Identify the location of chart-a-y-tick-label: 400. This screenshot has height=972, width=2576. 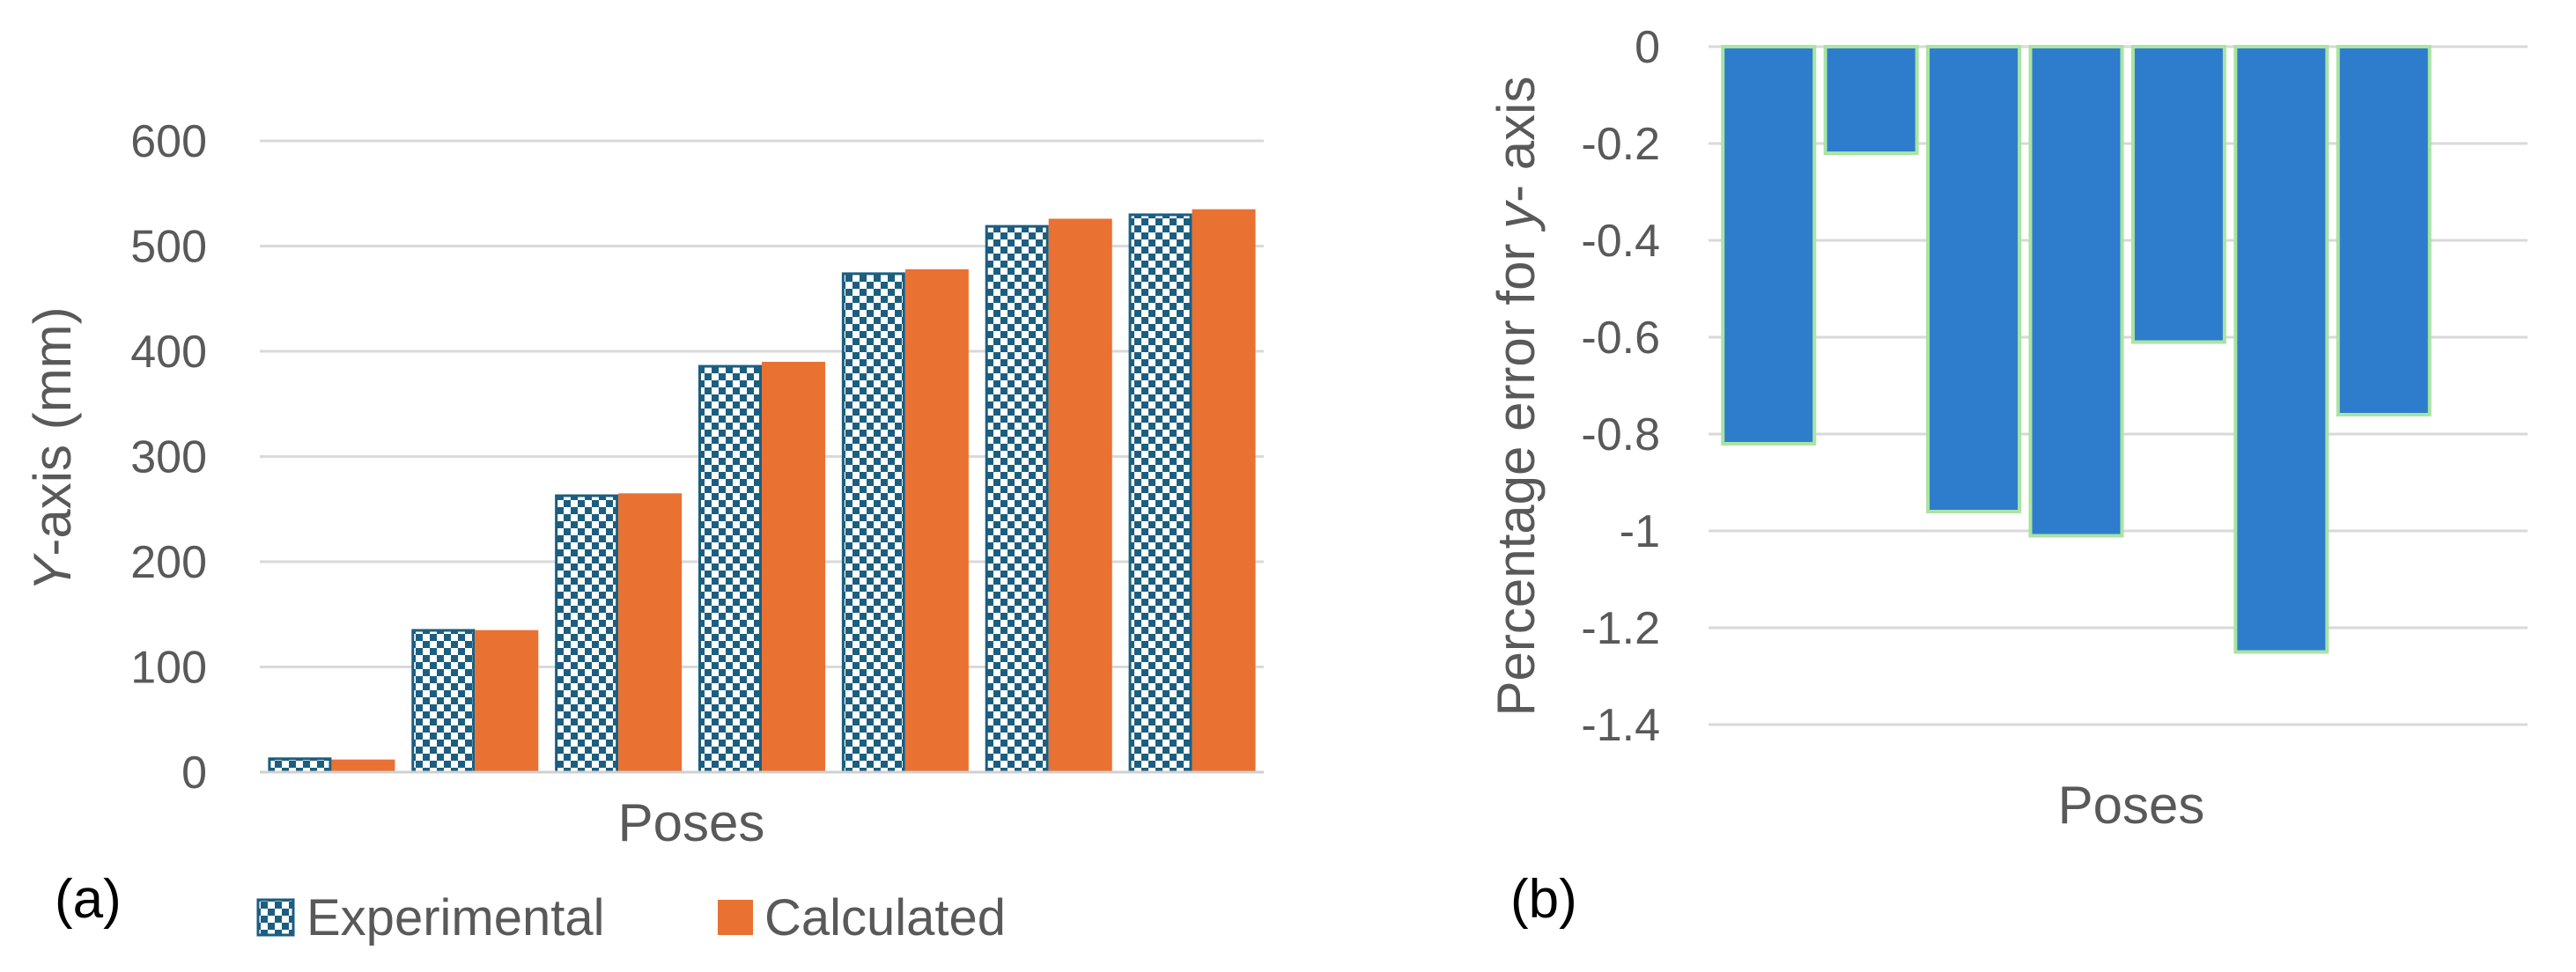
(168, 352).